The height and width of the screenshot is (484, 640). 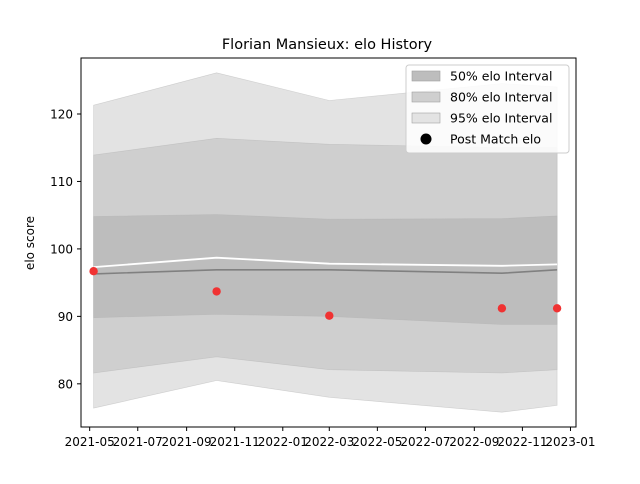 What do you see at coordinates (65, 384) in the screenshot?
I see `y-tick-label: 80` at bounding box center [65, 384].